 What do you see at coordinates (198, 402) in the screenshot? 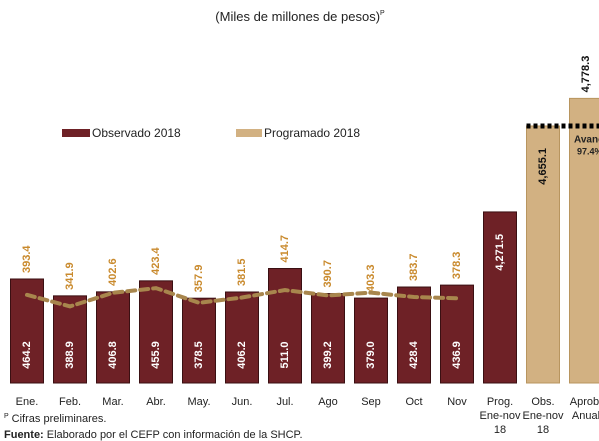
I see `x-tick-label: May.` at bounding box center [198, 402].